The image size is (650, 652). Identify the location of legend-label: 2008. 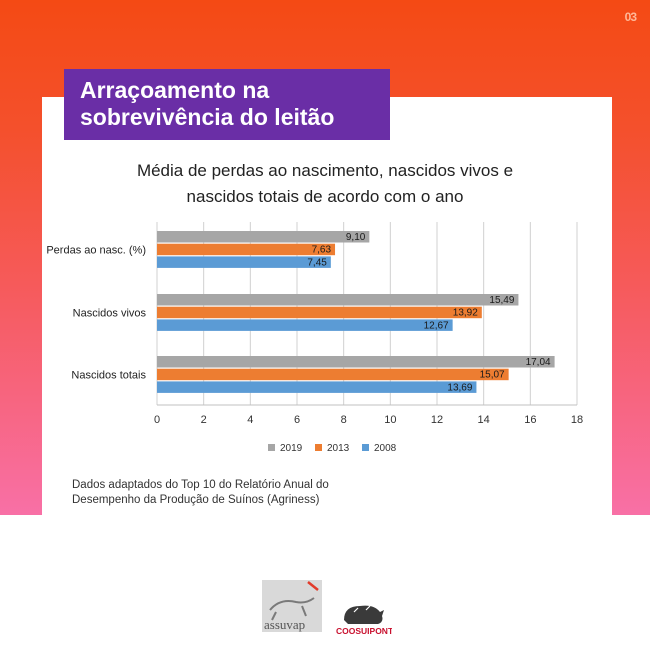
(385, 448).